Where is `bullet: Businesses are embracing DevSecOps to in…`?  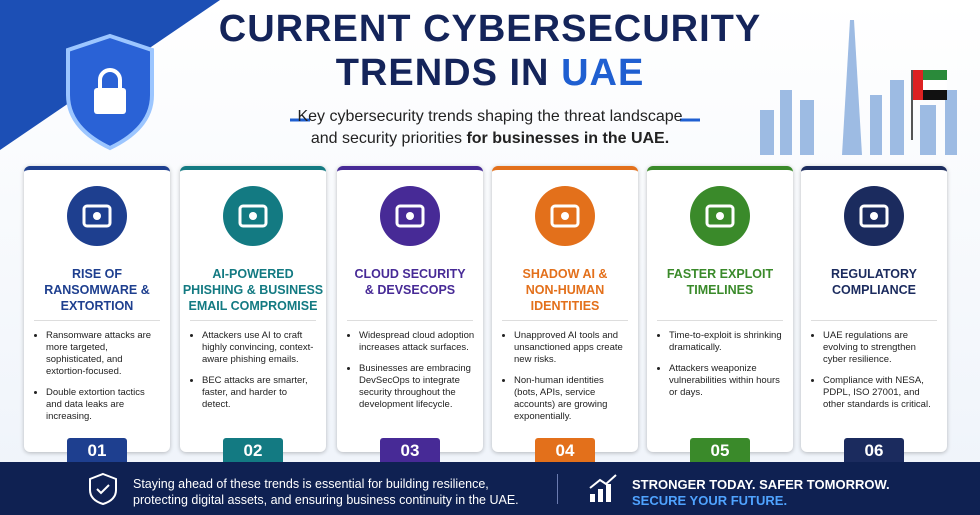 bullet: Businesses are embracing DevSecOps to in… is located at coordinates (417, 387).